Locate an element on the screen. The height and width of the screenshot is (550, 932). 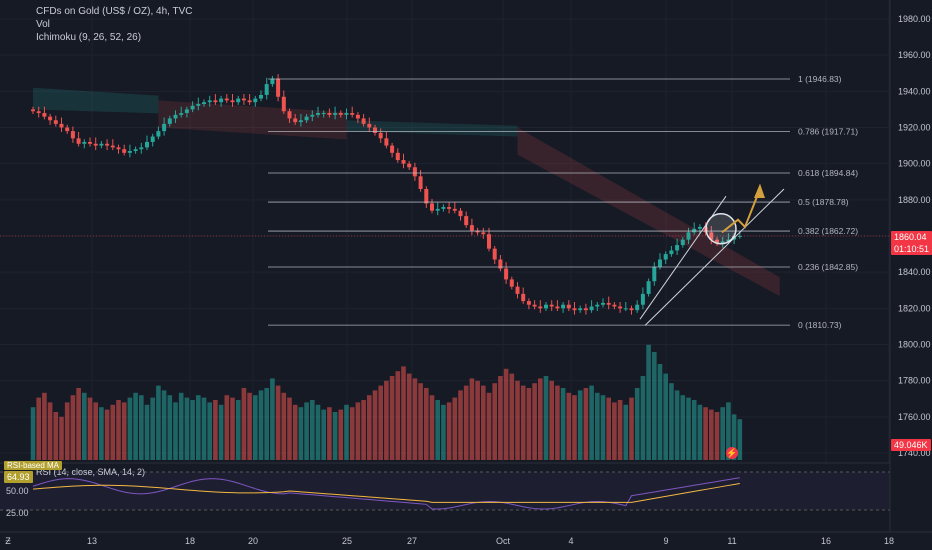
price-tick-label: 1800.00 is located at coordinates (914, 345).